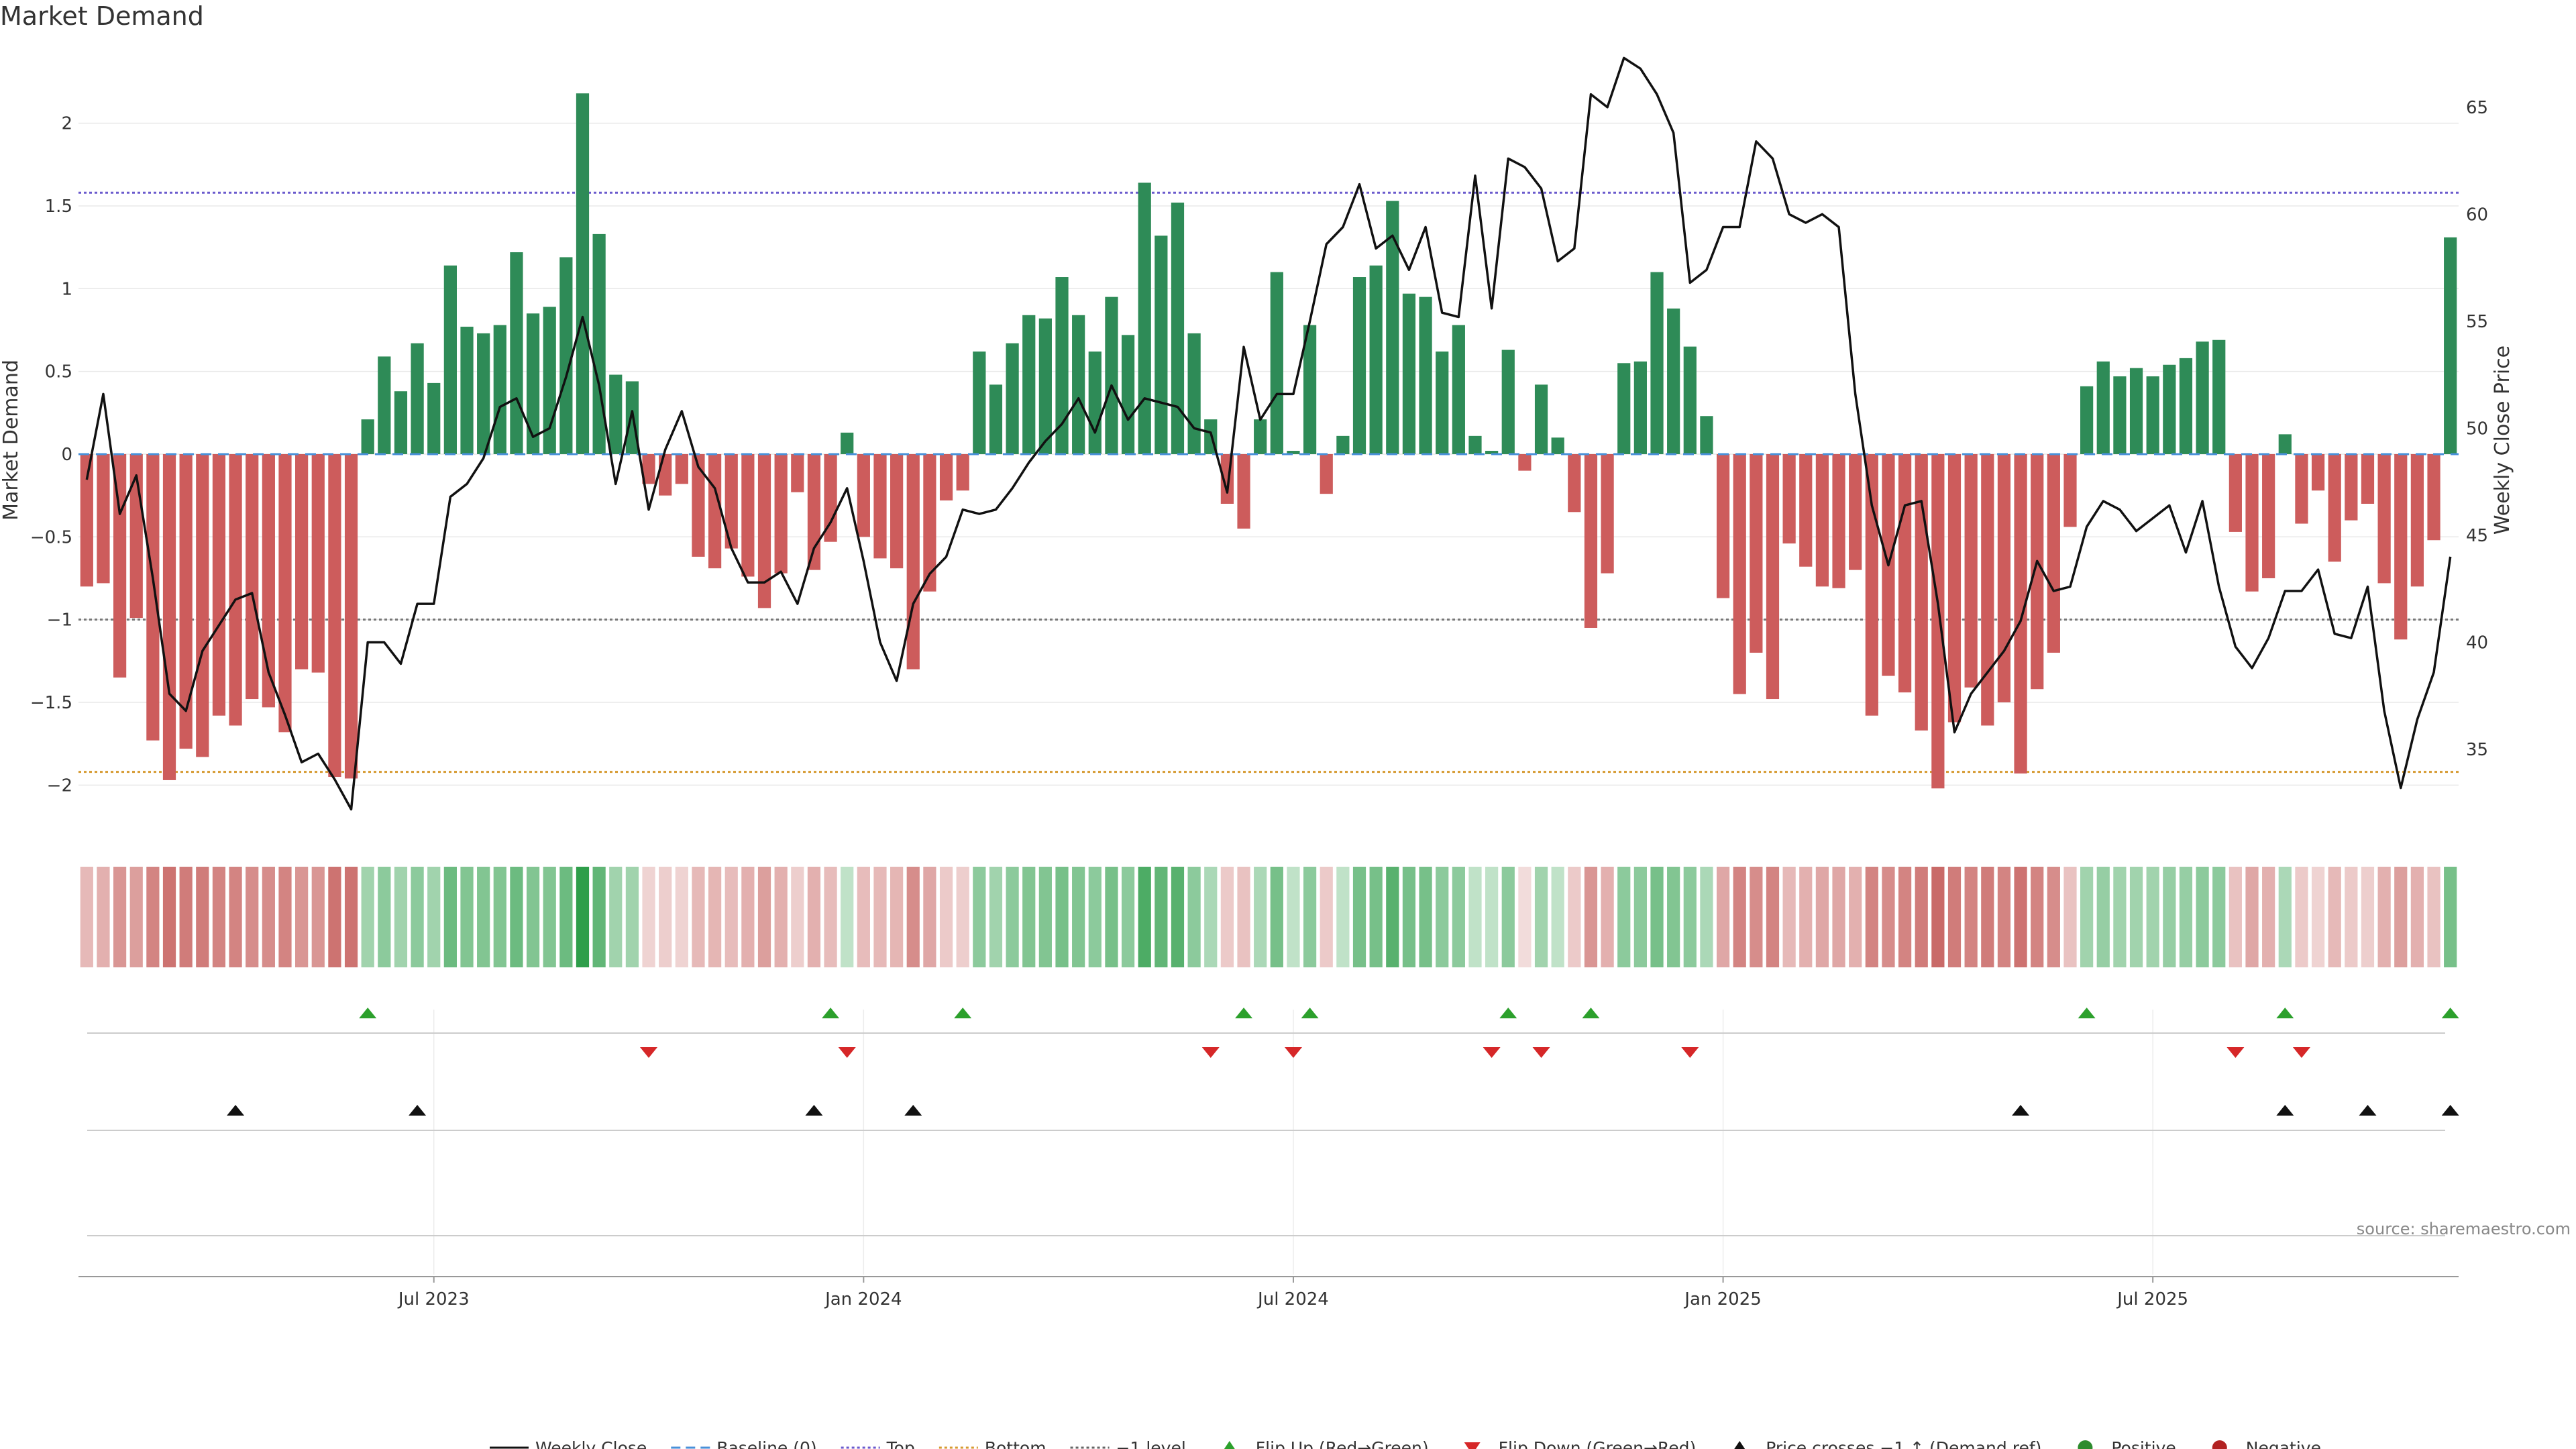 The height and width of the screenshot is (1449, 2576). I want to click on y-tick-label: −1.5, so click(51, 703).